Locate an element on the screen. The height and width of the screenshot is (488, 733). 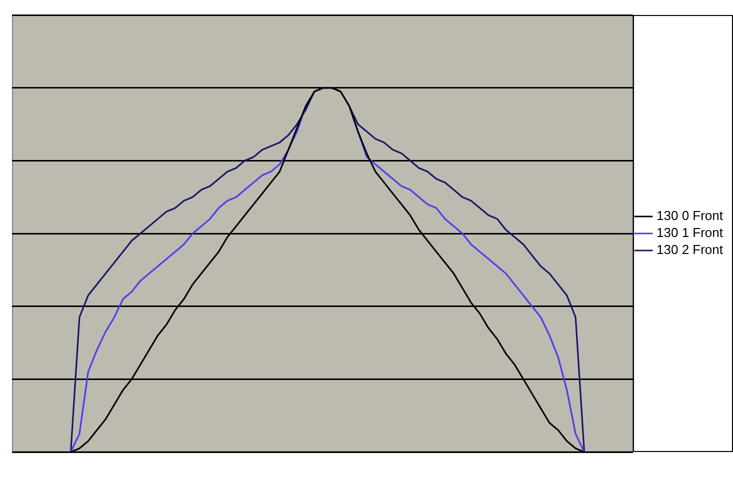
legend-label: 130 2 Front is located at coordinates (690, 250).